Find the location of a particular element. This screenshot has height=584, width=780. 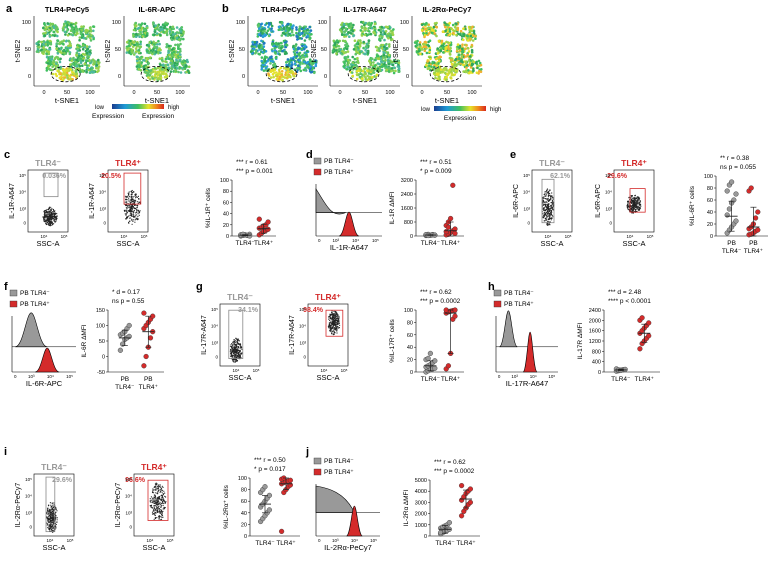

tick-label: 150 is located at coordinates (100, 311).